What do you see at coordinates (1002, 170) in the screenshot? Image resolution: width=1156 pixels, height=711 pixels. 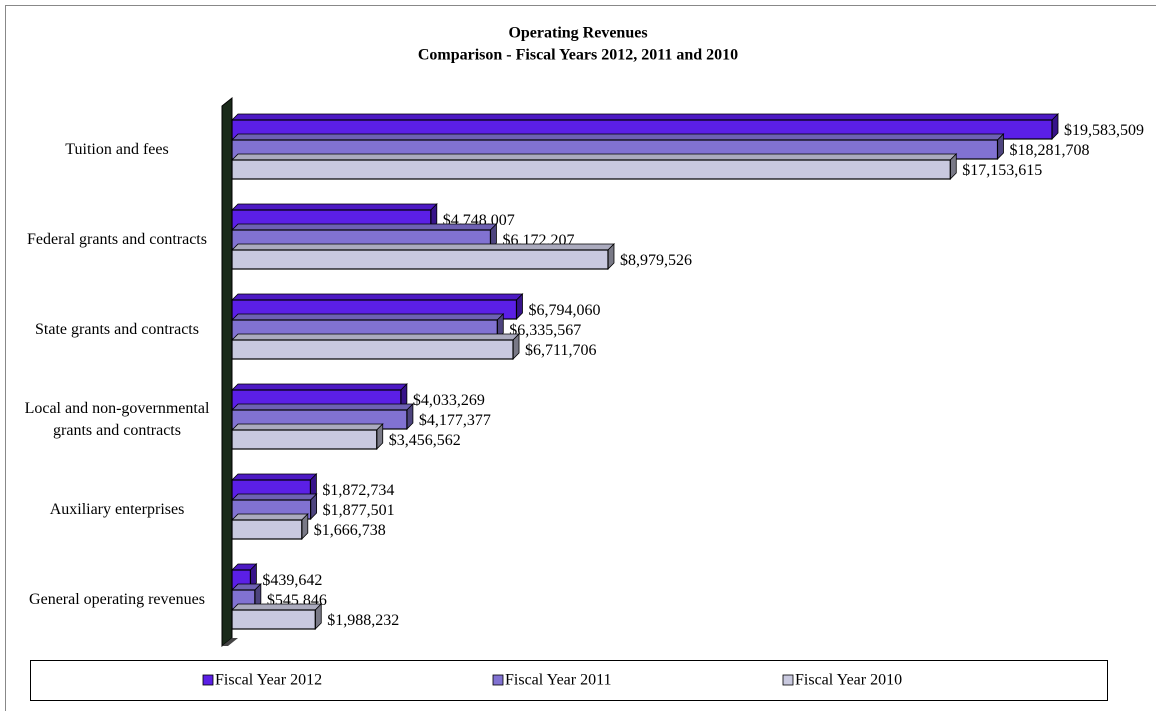 I see `value-label: $17,153,615` at bounding box center [1002, 170].